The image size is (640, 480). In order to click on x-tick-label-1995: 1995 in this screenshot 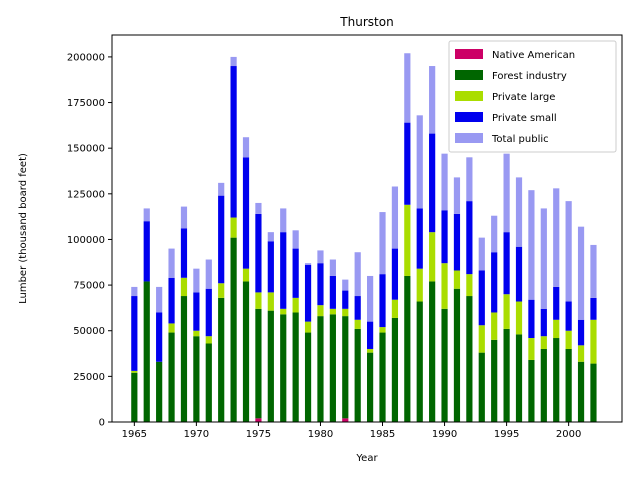, I will do `click(506, 434)`.